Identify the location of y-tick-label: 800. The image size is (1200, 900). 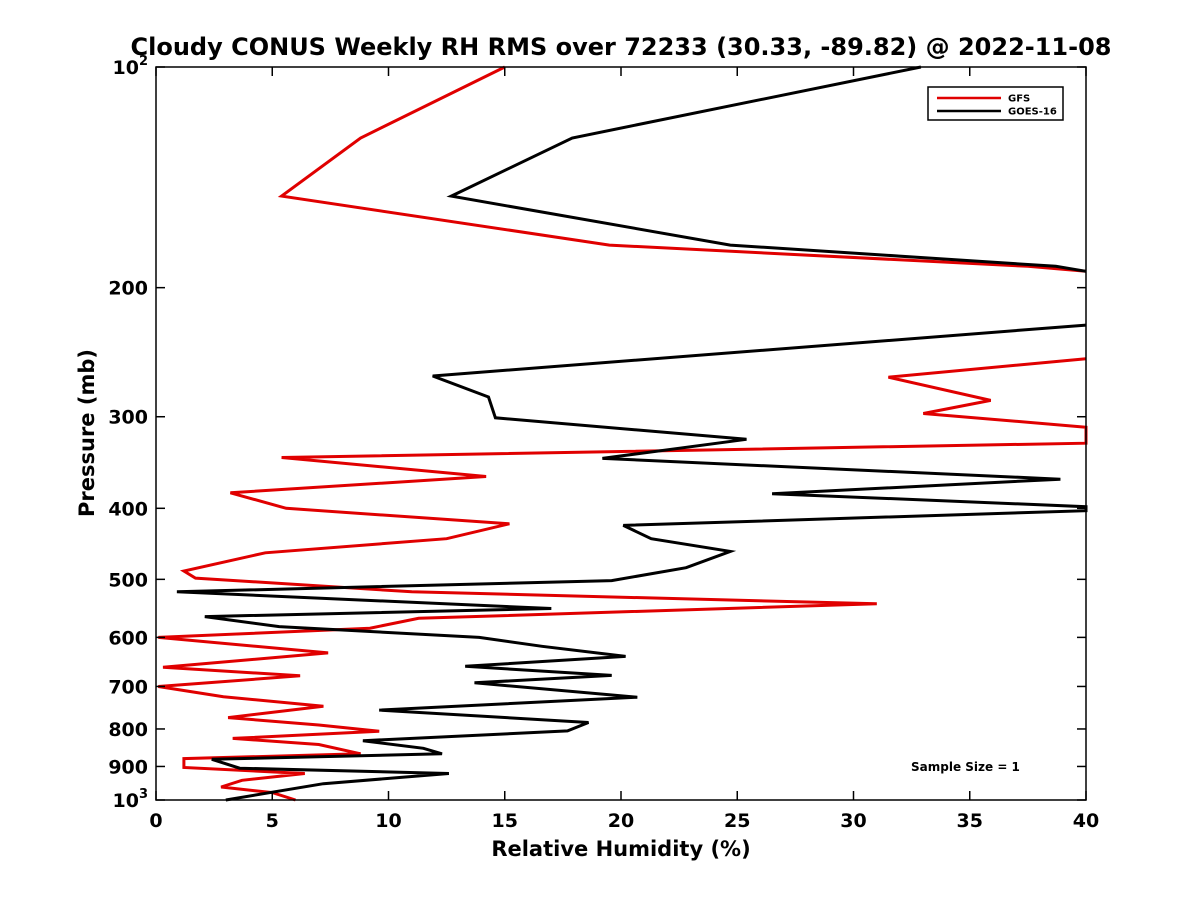
(128, 730).